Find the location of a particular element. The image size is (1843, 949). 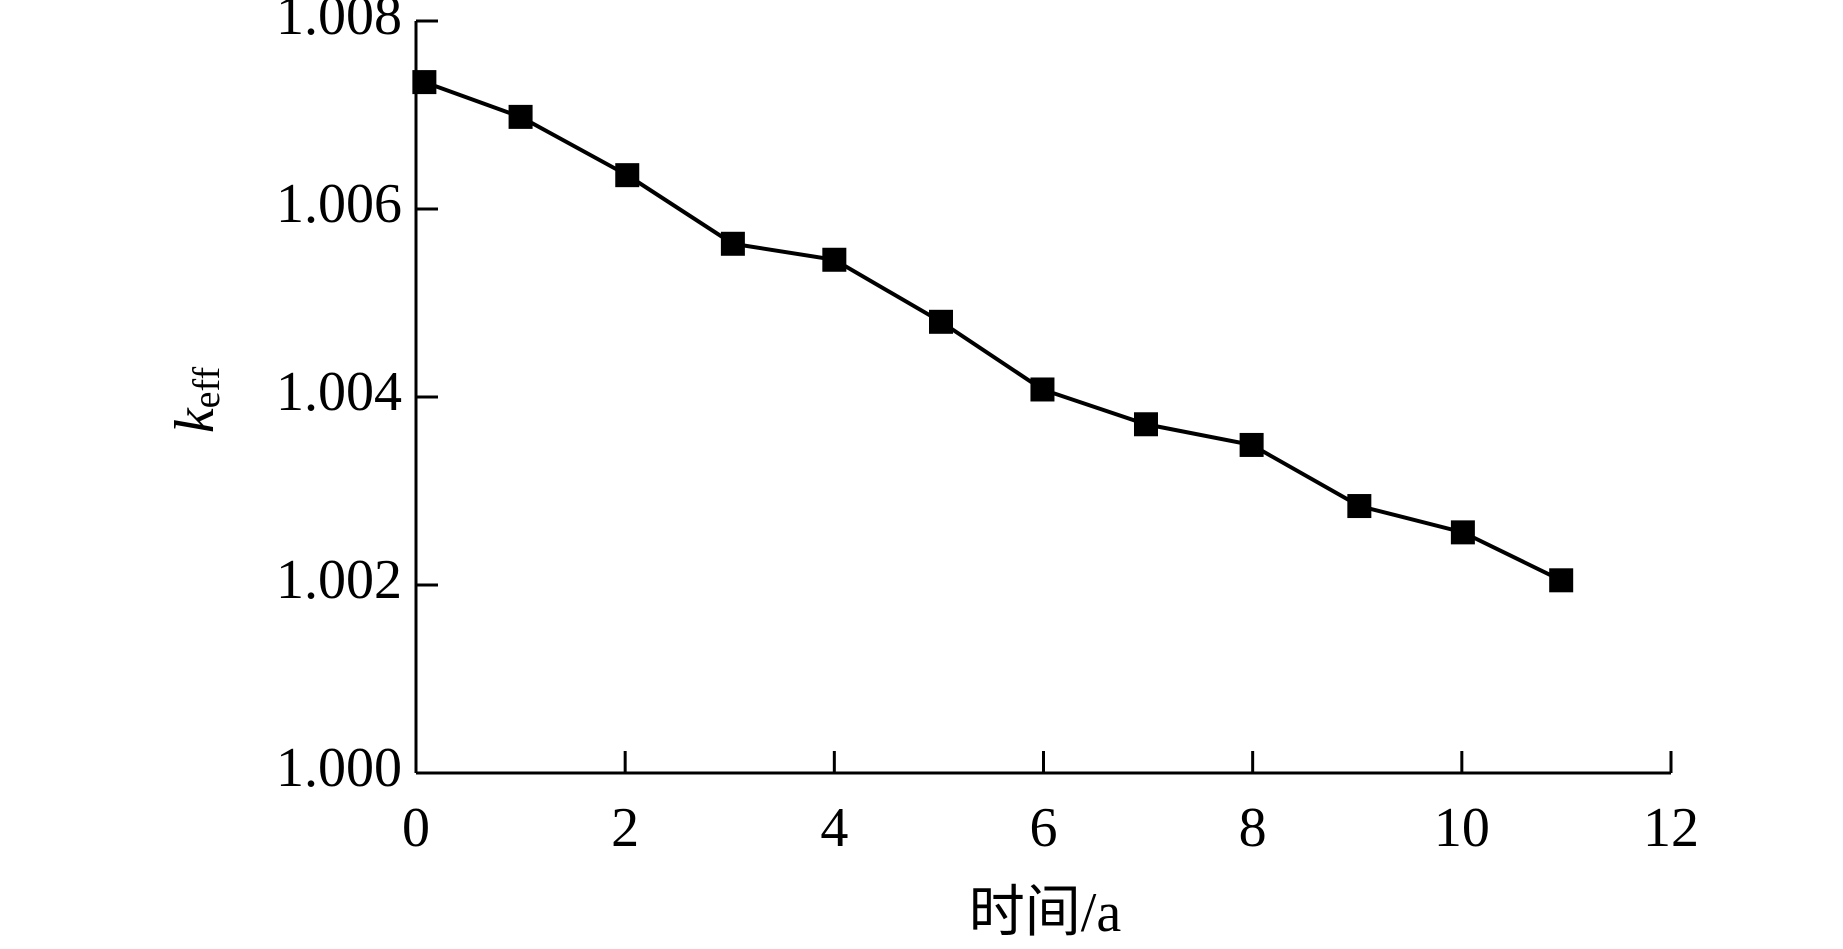

x-tick-label: 6 is located at coordinates (1044, 828).